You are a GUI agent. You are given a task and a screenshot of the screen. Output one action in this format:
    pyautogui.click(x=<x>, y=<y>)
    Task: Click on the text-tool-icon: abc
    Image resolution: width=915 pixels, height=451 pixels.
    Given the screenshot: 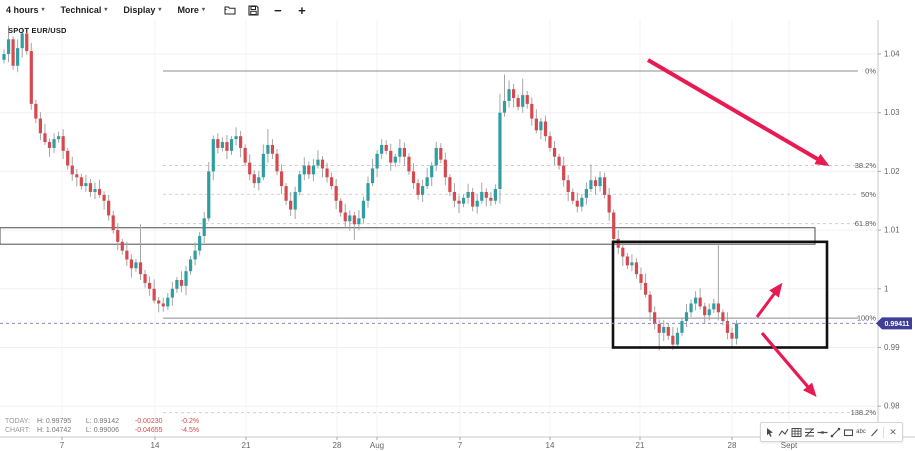 What is the action you would take?
    pyautogui.click(x=861, y=432)
    